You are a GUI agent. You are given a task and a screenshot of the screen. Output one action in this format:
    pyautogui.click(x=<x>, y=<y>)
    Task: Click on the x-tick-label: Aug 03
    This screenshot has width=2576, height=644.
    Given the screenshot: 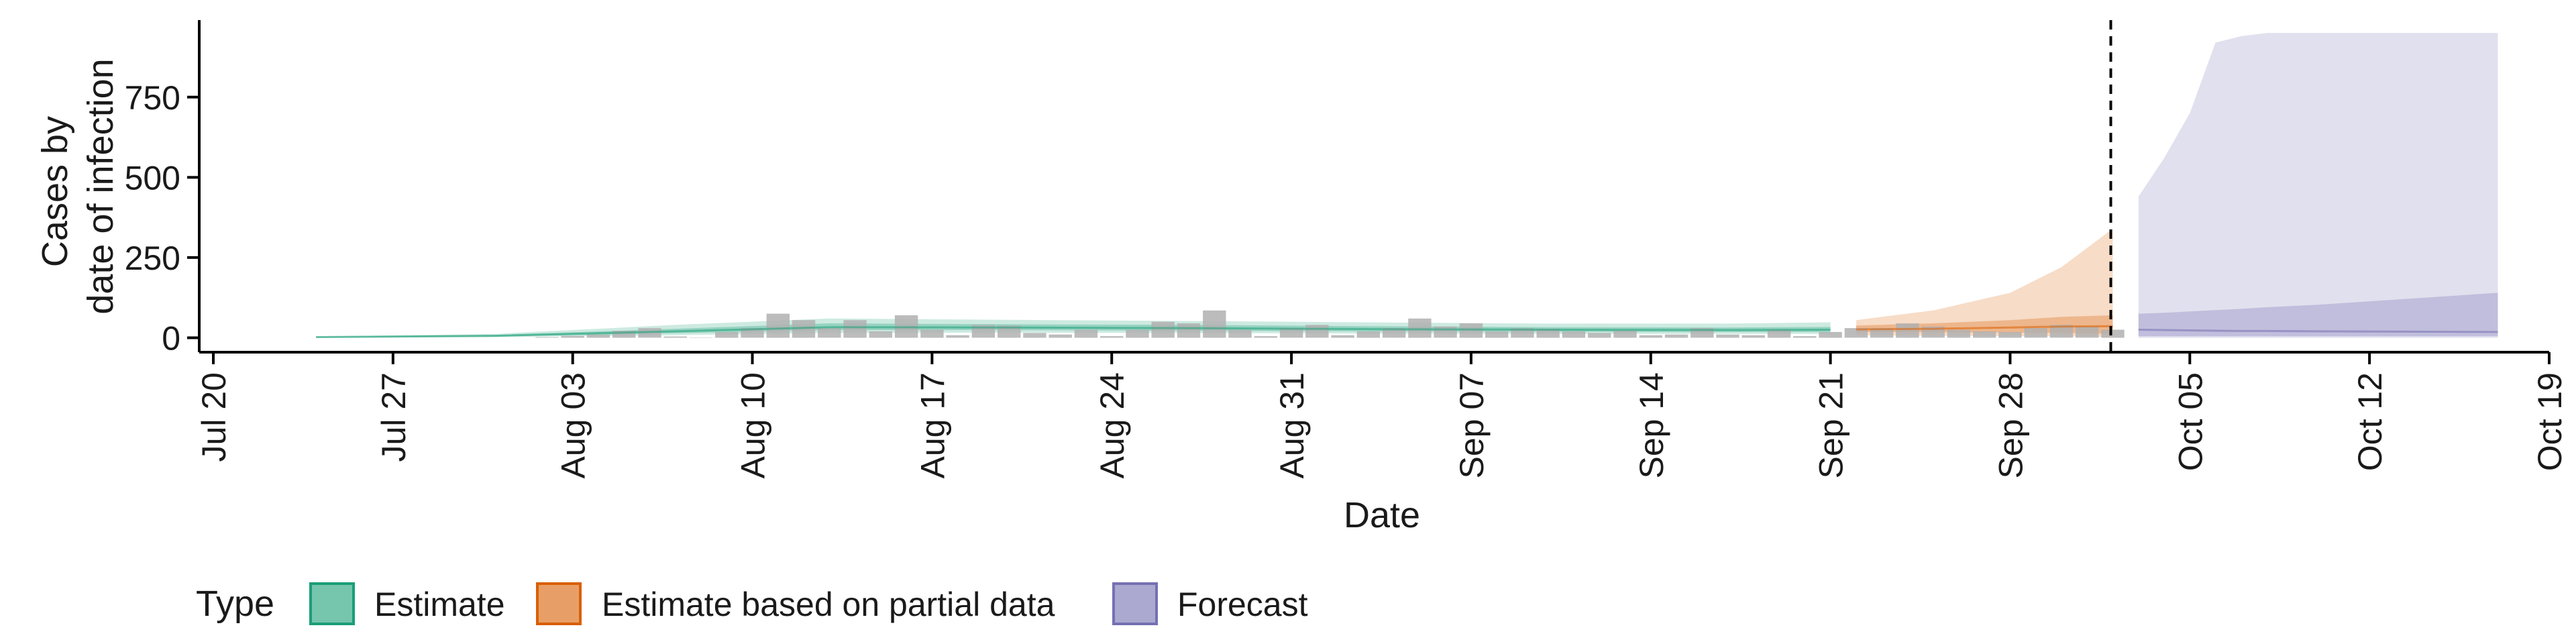 What is the action you would take?
    pyautogui.click(x=573, y=425)
    